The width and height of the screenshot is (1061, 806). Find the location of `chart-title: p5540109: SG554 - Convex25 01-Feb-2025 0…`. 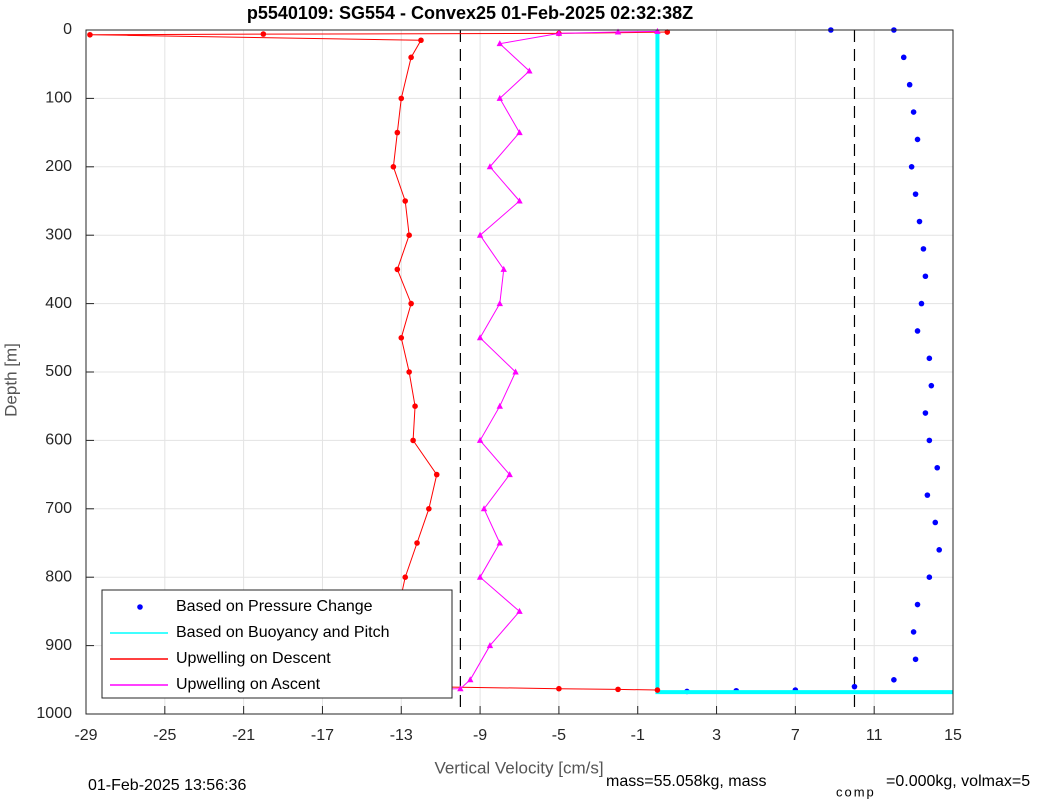

chart-title: p5540109: SG554 - Convex25 01-Feb-2025 0… is located at coordinates (470, 13).